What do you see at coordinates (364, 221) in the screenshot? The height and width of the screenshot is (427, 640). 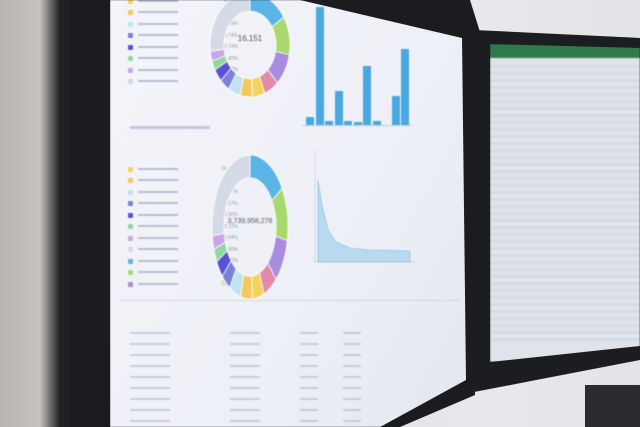 I see `area-series` at bounding box center [364, 221].